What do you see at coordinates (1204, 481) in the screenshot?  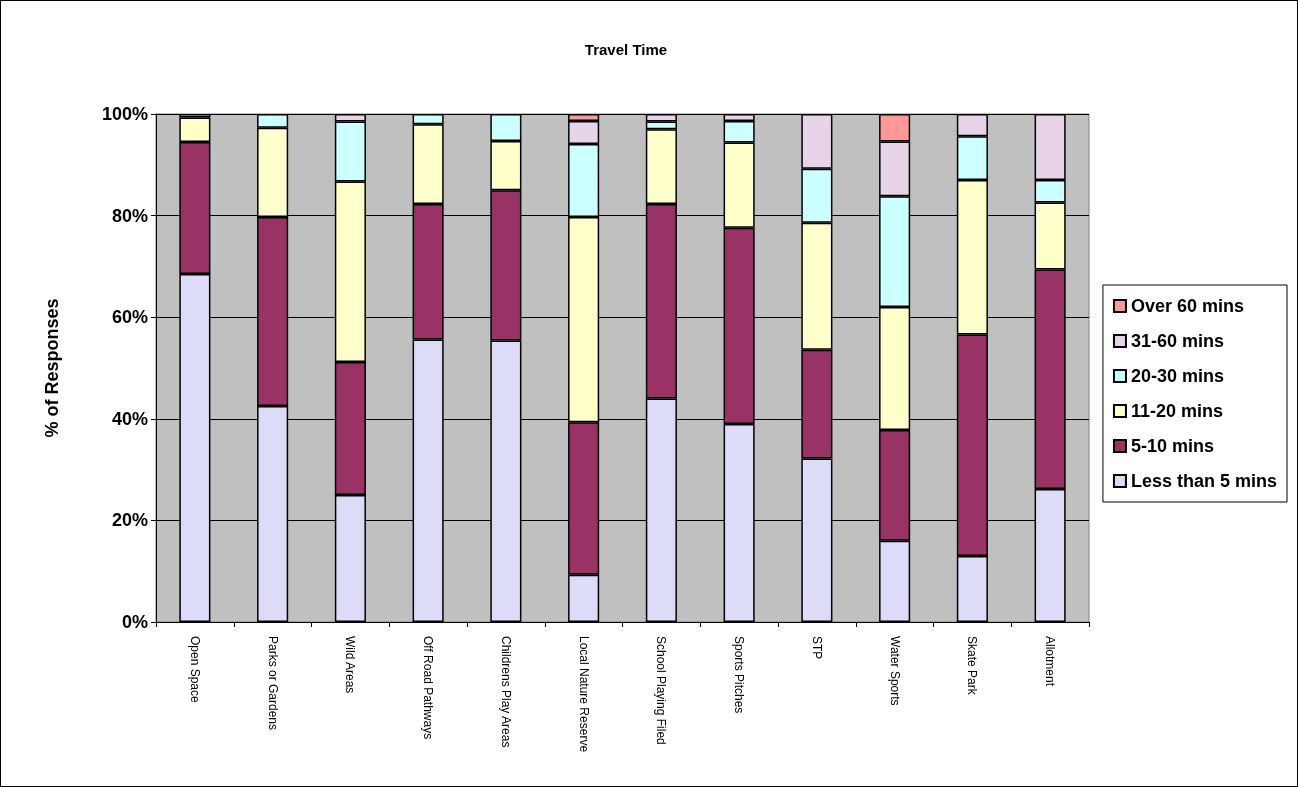 I see `legend-label: Less than 5 mins` at bounding box center [1204, 481].